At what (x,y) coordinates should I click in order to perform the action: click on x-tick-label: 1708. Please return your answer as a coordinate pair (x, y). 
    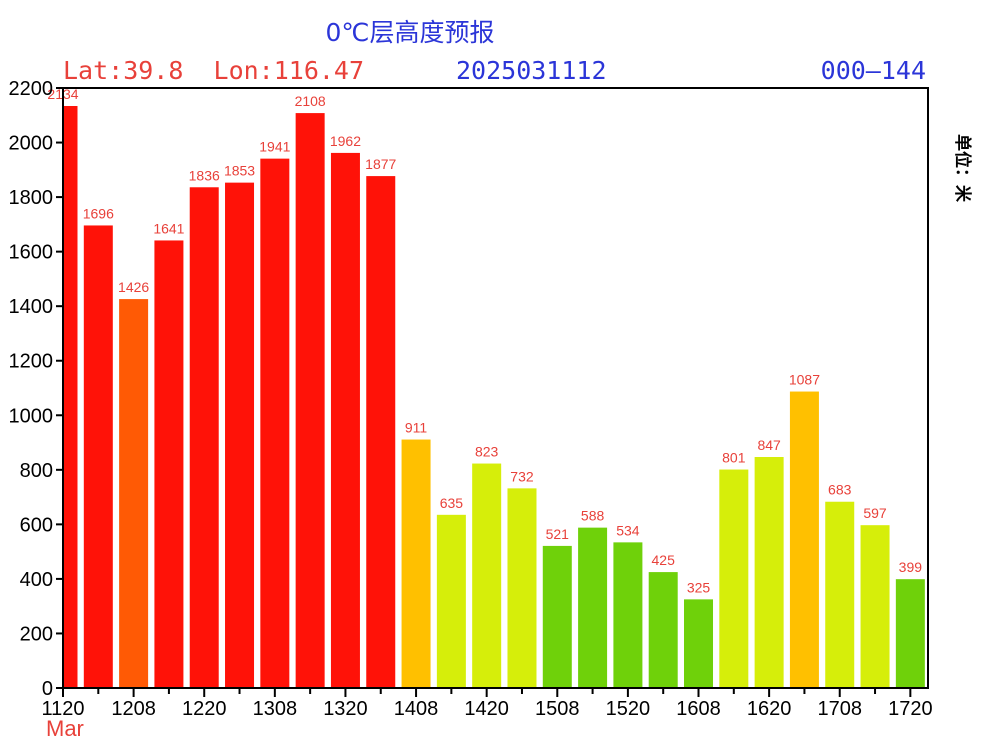
    Looking at the image, I should click on (839, 709).